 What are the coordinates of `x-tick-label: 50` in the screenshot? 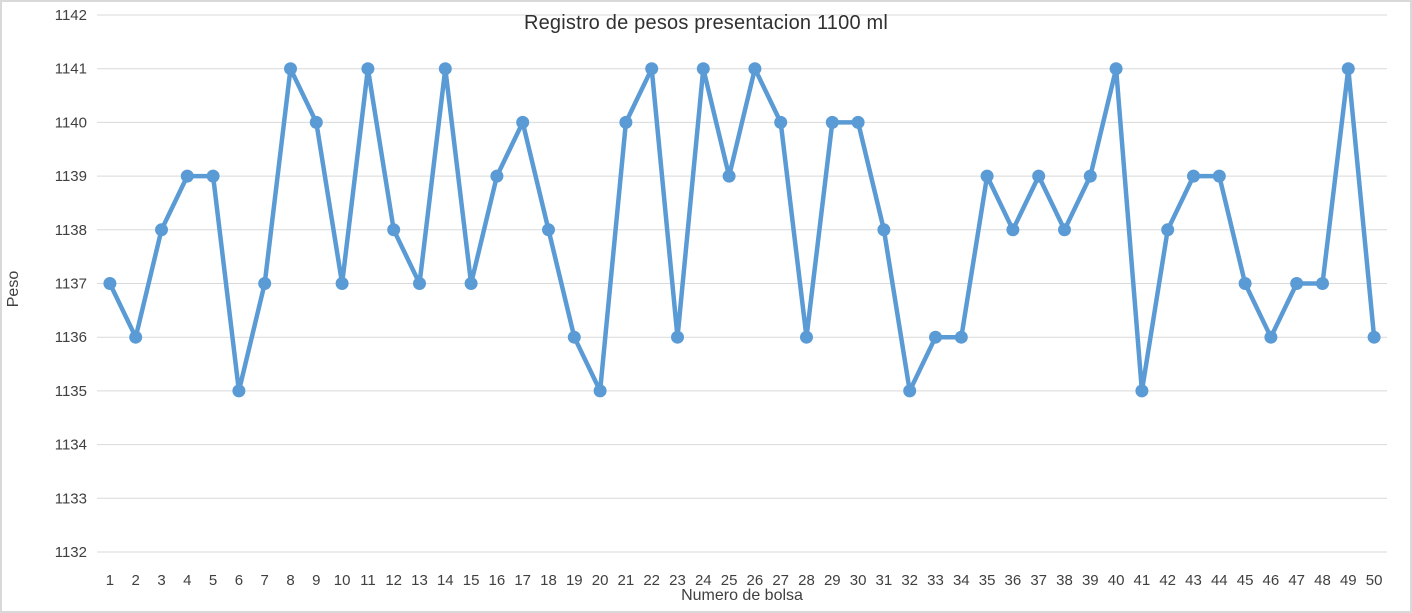 It's located at (1374, 580).